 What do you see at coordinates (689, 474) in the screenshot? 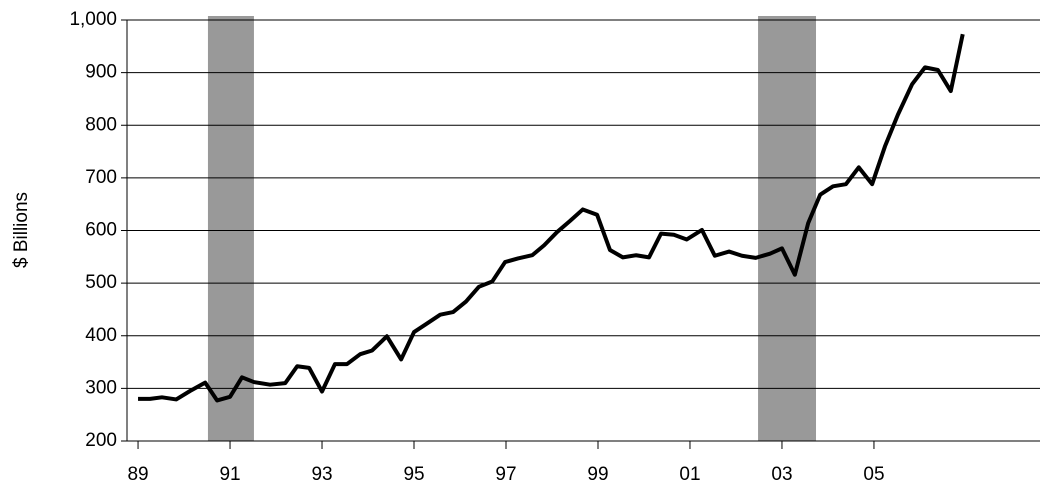
I see `x-tick-label: 01` at bounding box center [689, 474].